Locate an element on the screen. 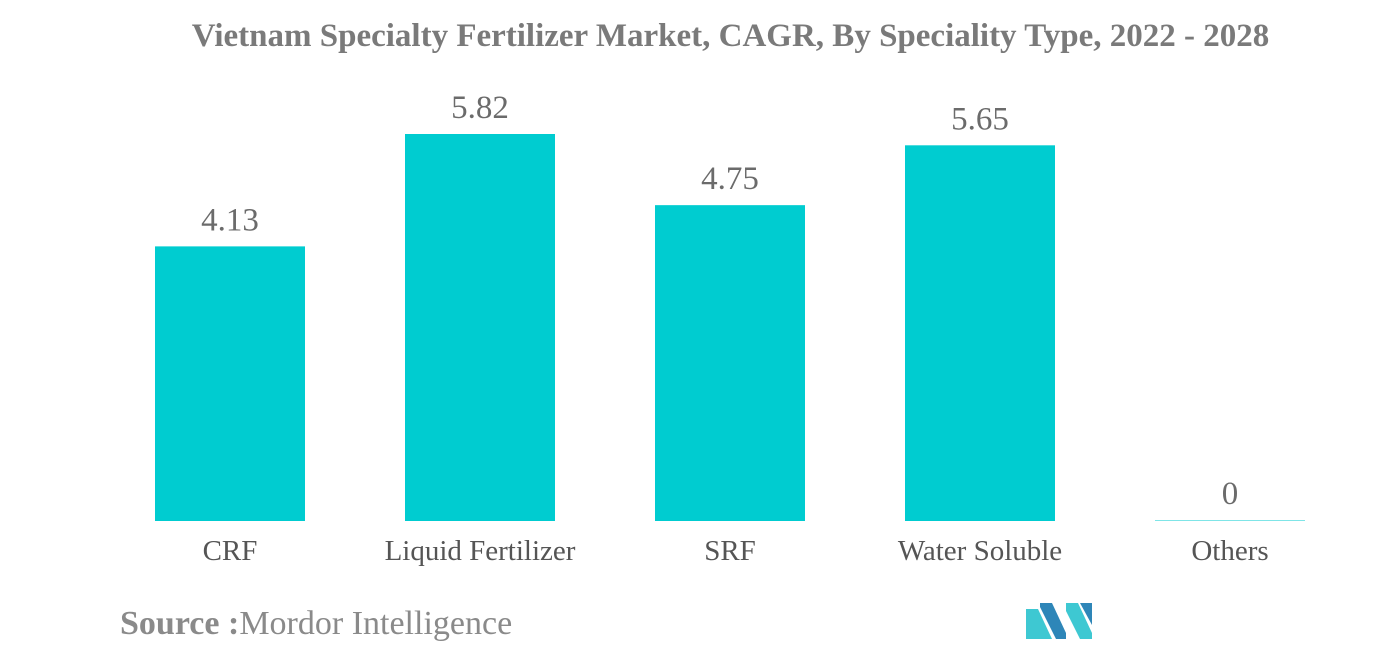  mordor-intelligence-logo-icon is located at coordinates (1059, 621).